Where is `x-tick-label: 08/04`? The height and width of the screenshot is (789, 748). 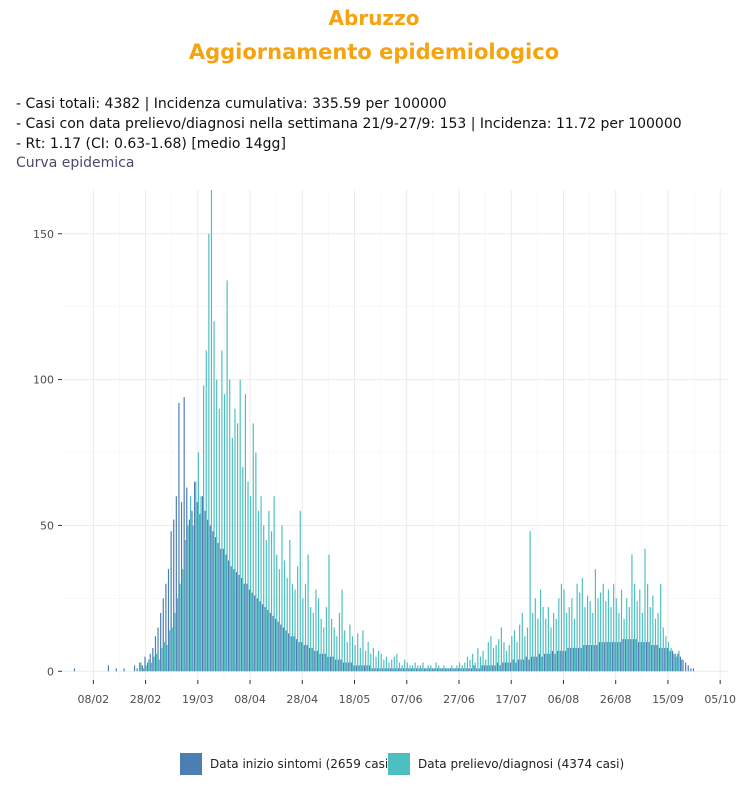 x-tick-label: 08/04 is located at coordinates (250, 699).